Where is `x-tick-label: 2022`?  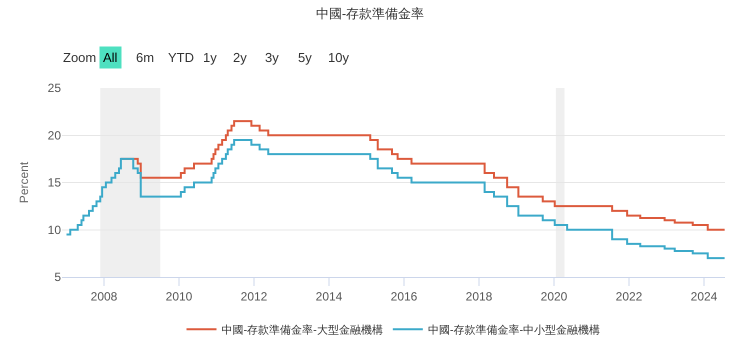 x-tick-label: 2022 is located at coordinates (629, 296).